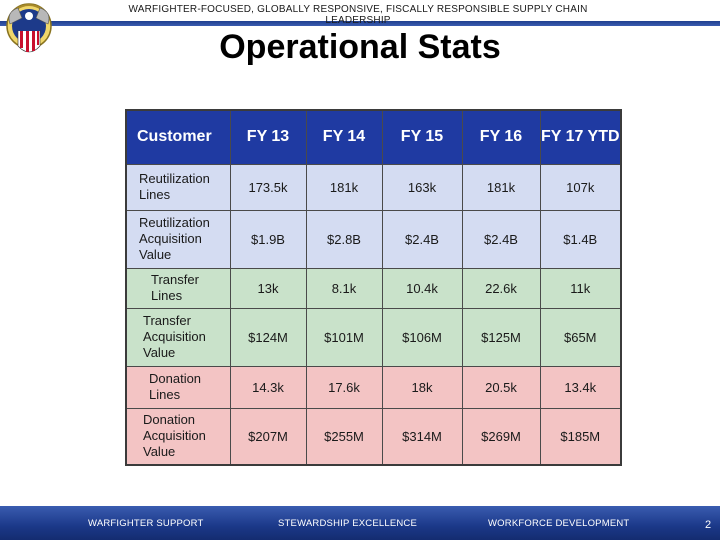  What do you see at coordinates (559, 523) in the screenshot?
I see `footer-workforce-development: WORKFORCE DEVELOPMENT` at bounding box center [559, 523].